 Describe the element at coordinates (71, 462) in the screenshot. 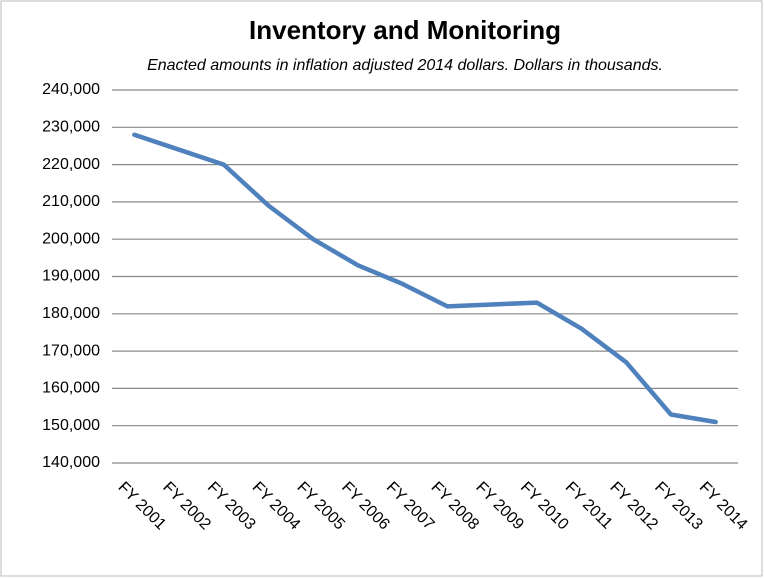

I see `y-tick-label: 140,000` at that location.